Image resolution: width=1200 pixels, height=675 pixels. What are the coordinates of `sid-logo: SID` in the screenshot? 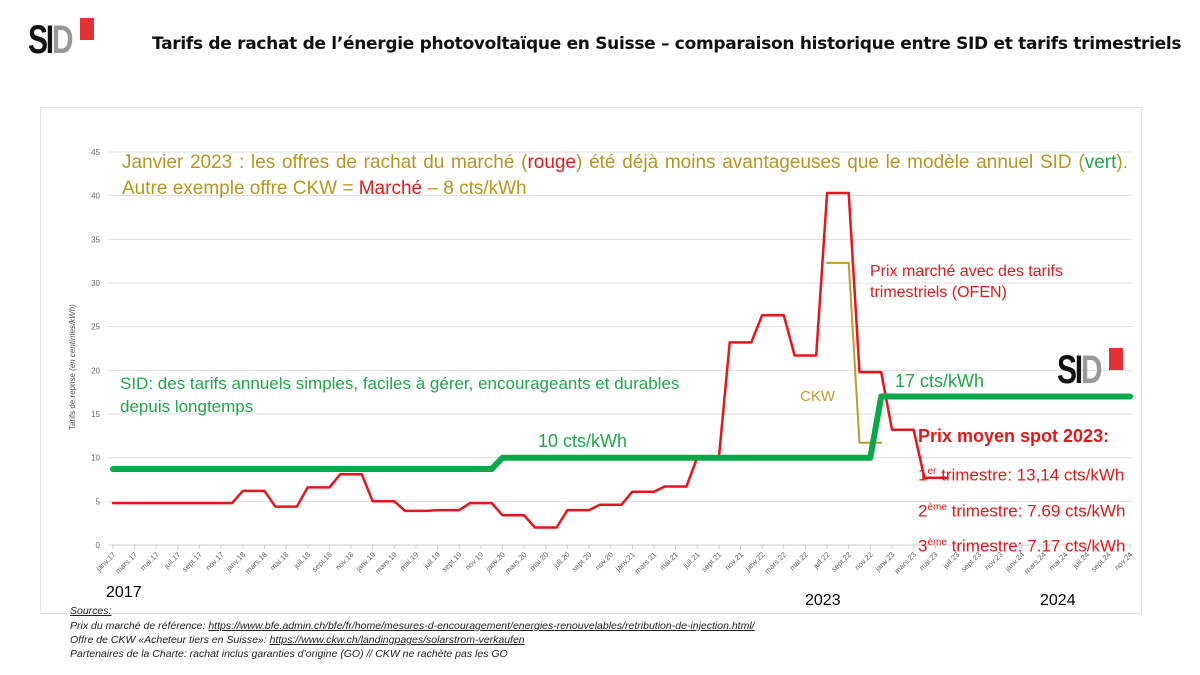 It's located at (61, 40).